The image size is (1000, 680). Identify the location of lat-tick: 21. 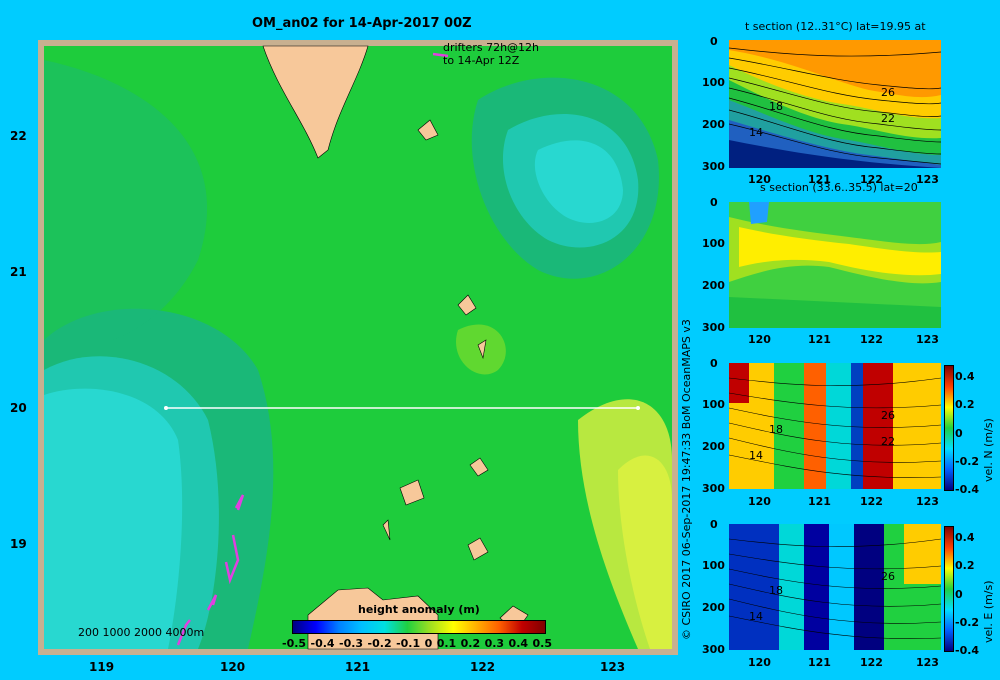
(18, 272).